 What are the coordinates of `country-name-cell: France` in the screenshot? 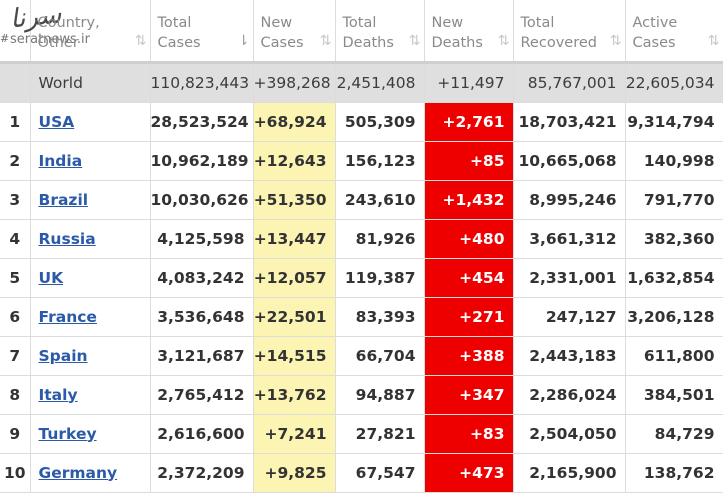 It's located at (90, 317).